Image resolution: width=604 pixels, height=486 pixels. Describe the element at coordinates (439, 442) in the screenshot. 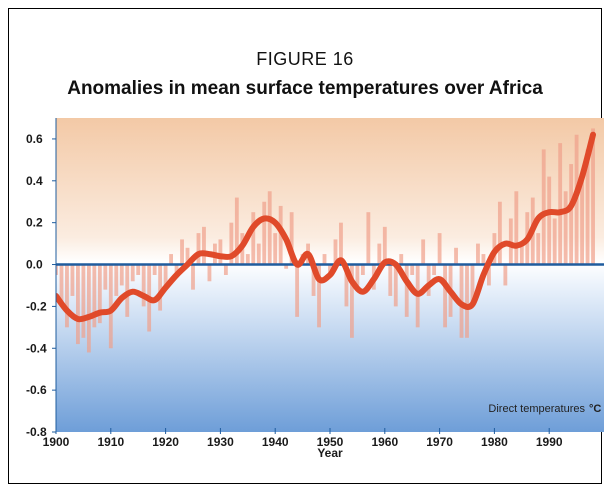

I see `x-tick-label: 1970` at that location.